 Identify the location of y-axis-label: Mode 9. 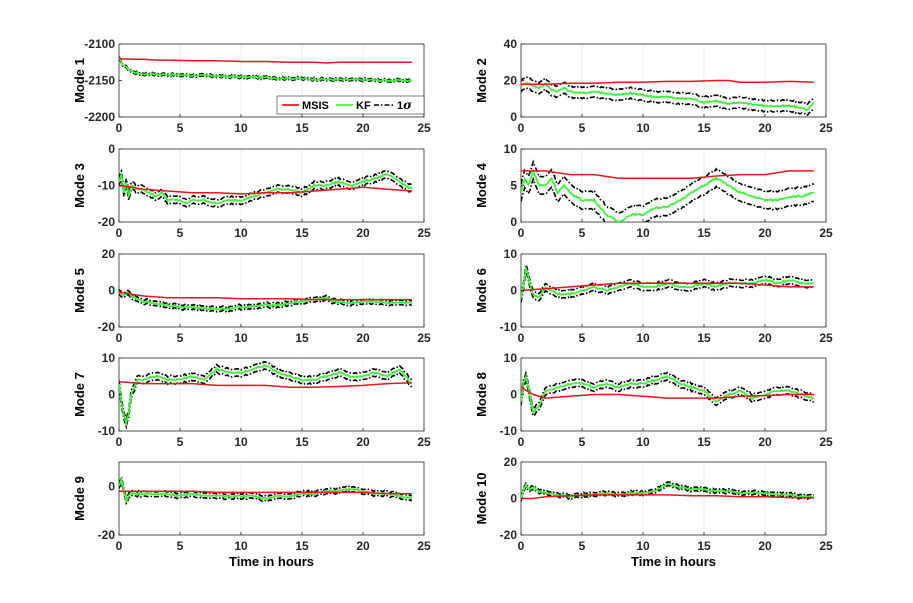
(79, 498).